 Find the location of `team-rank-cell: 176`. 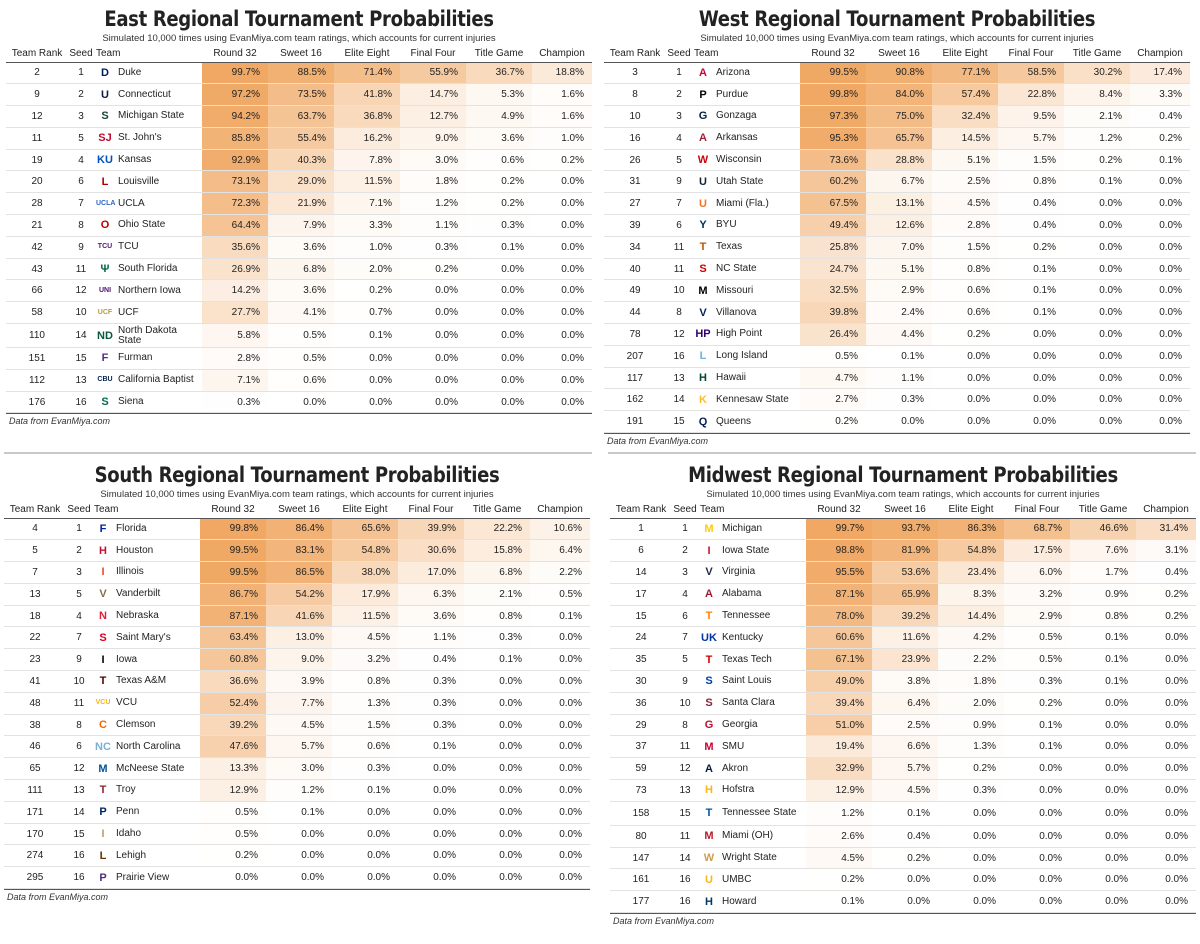

team-rank-cell: 176 is located at coordinates (37, 402).